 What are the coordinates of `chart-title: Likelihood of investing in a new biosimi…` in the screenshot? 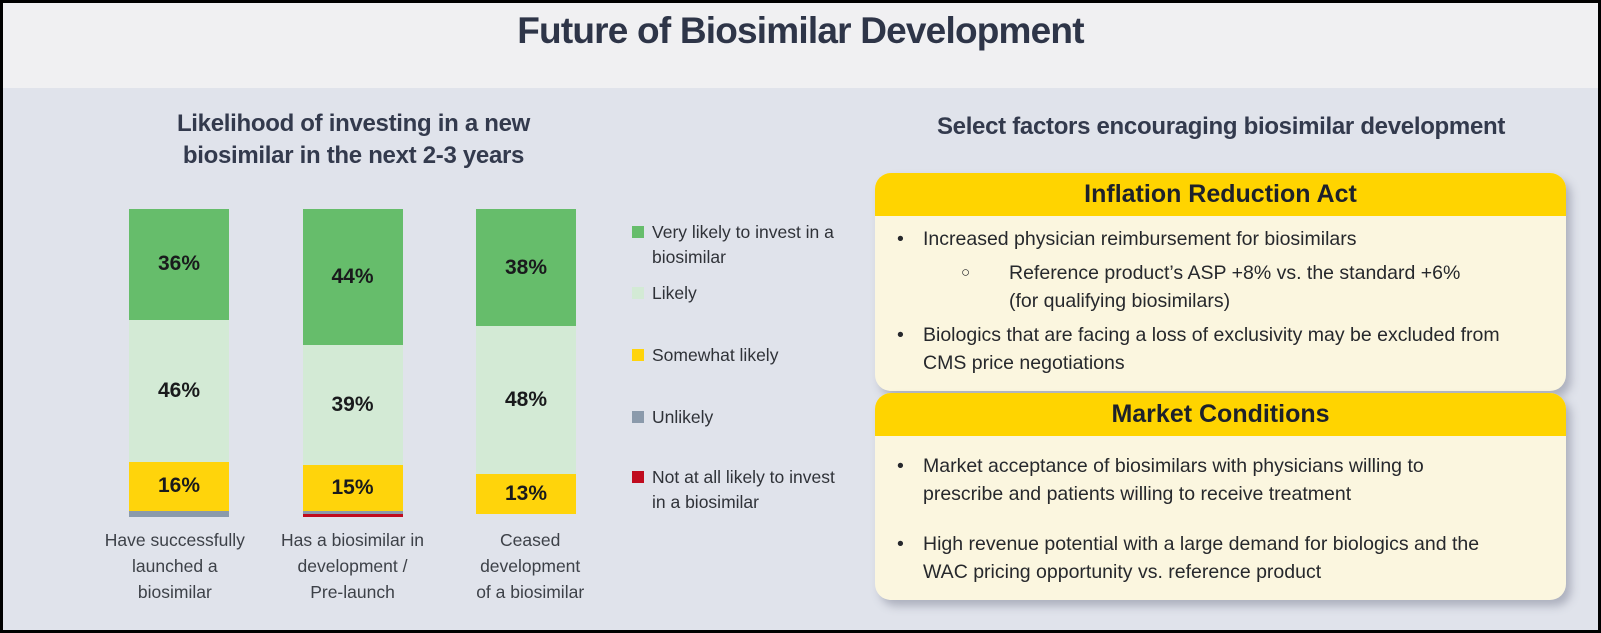 It's located at (353, 139).